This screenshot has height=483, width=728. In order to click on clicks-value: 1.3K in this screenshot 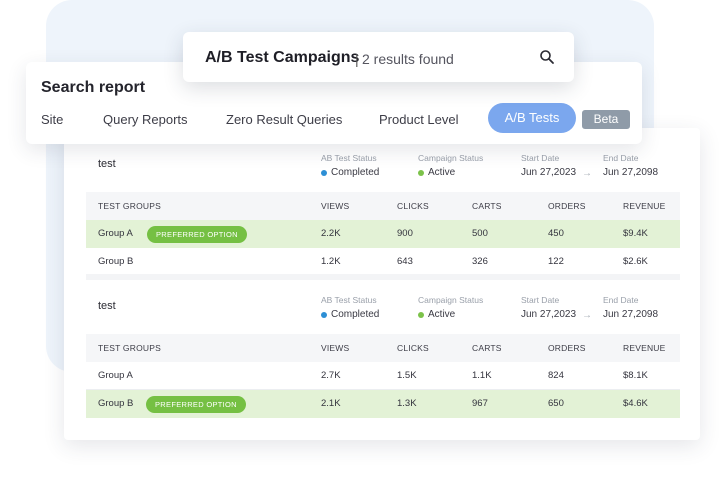, I will do `click(407, 403)`.